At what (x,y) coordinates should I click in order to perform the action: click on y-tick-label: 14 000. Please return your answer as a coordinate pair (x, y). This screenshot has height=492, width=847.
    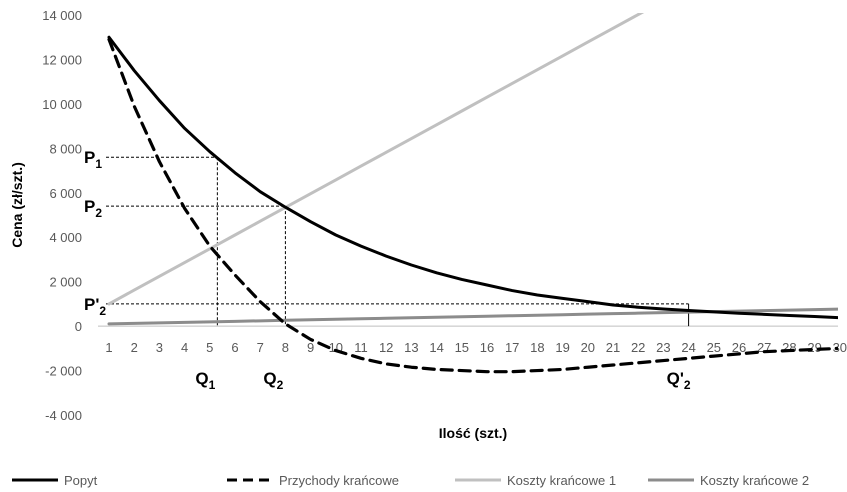
    Looking at the image, I should click on (62, 15).